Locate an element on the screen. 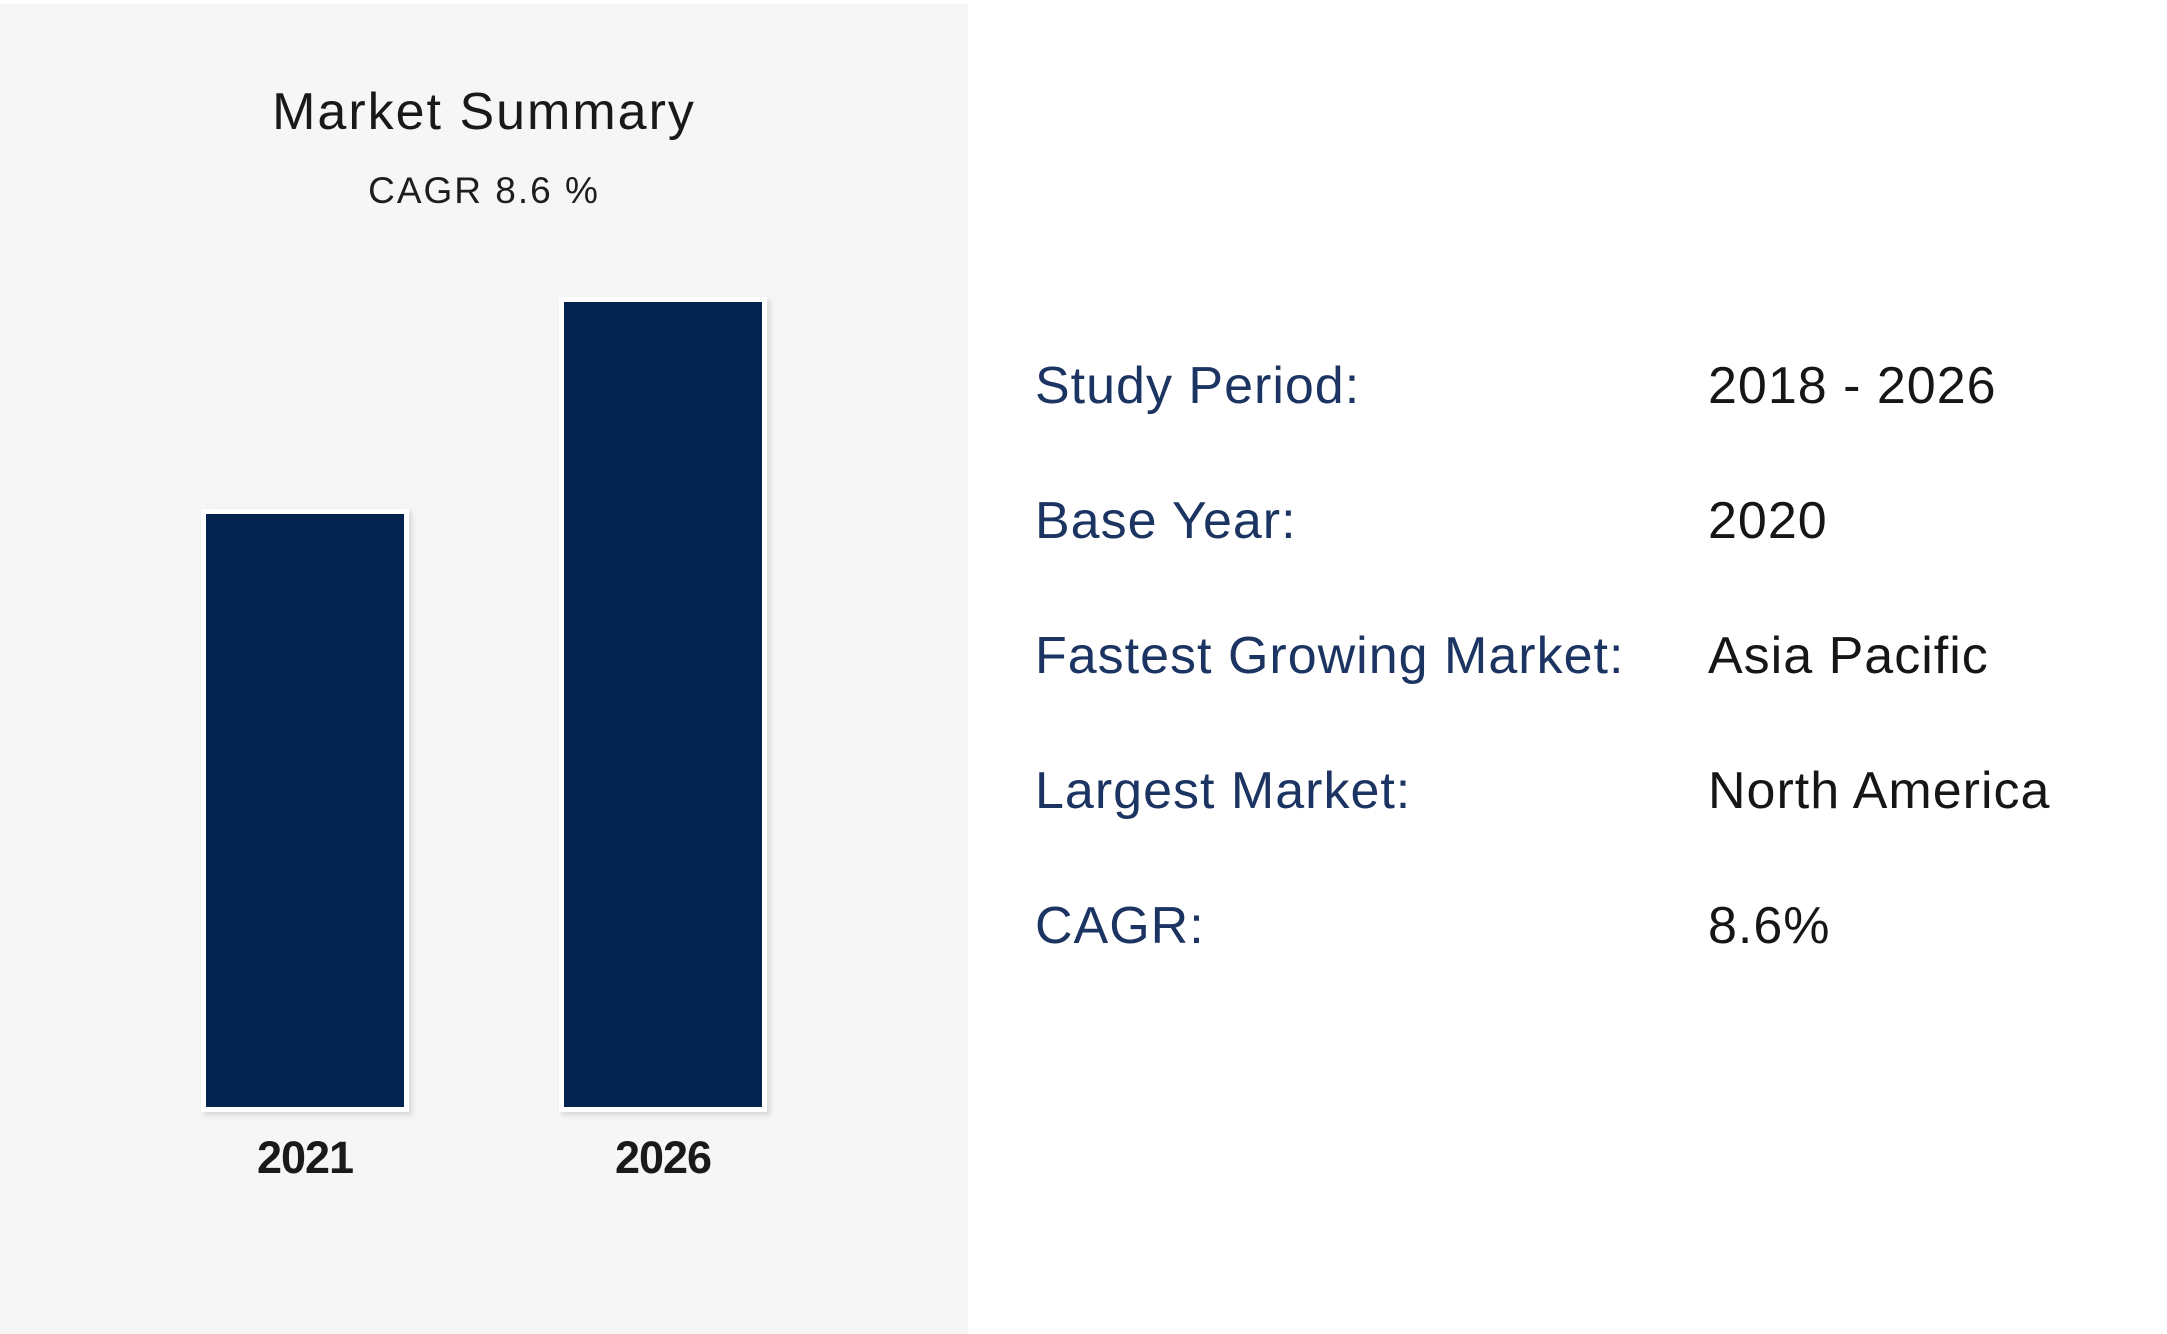 This screenshot has width=2167, height=1334. bar-2026 is located at coordinates (663, 704).